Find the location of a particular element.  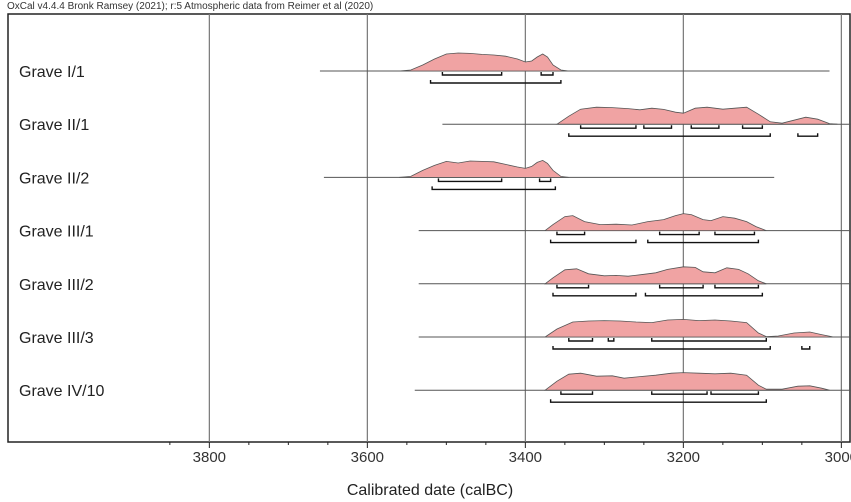

grave-row-6: Grave III/3 is located at coordinates (435, 334).